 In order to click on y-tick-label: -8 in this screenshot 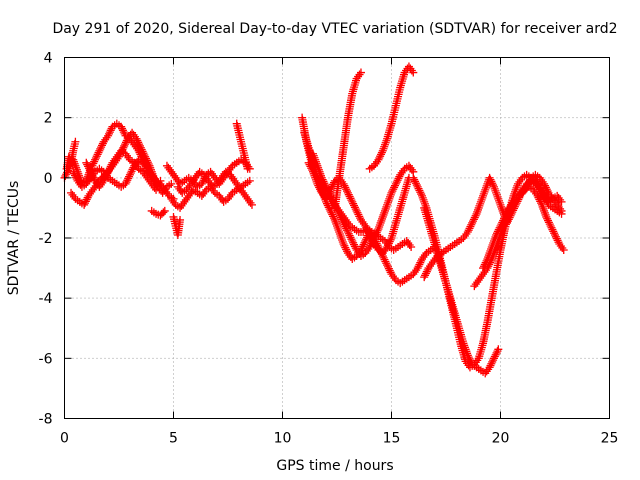, I will do `click(46, 420)`.